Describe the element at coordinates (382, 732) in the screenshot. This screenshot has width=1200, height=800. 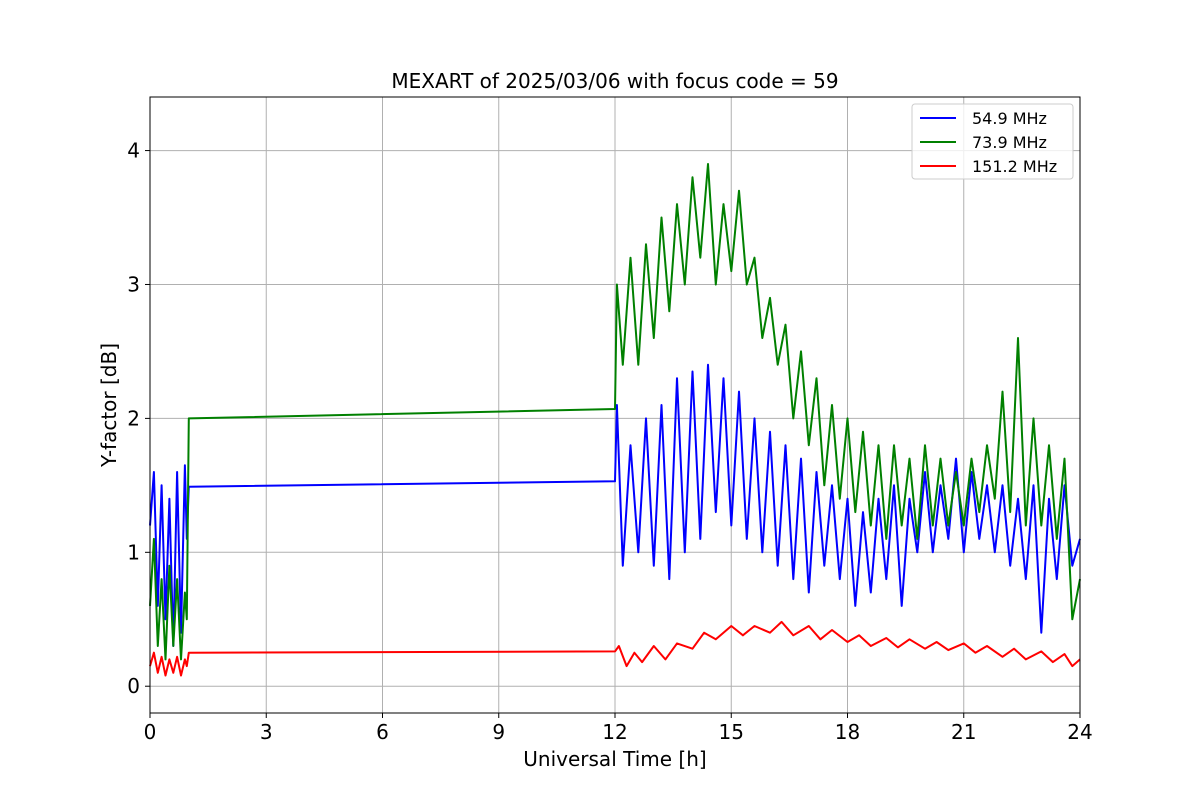
I see `x-tick-label: 6` at that location.